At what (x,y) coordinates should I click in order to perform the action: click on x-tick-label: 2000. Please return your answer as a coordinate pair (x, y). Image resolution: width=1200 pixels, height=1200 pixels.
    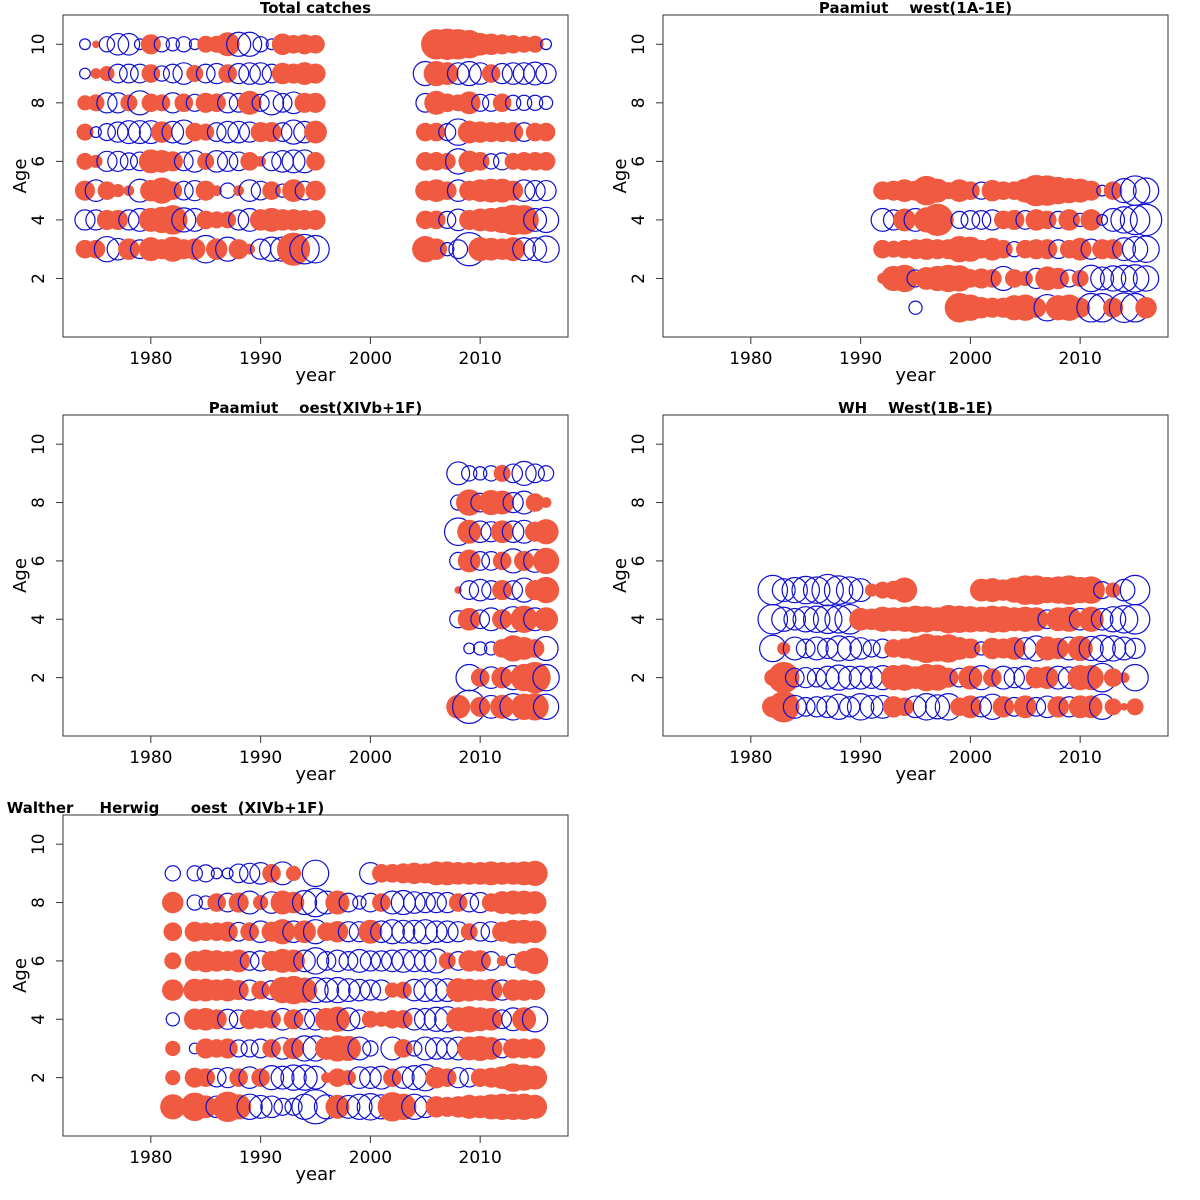
    Looking at the image, I should click on (970, 359).